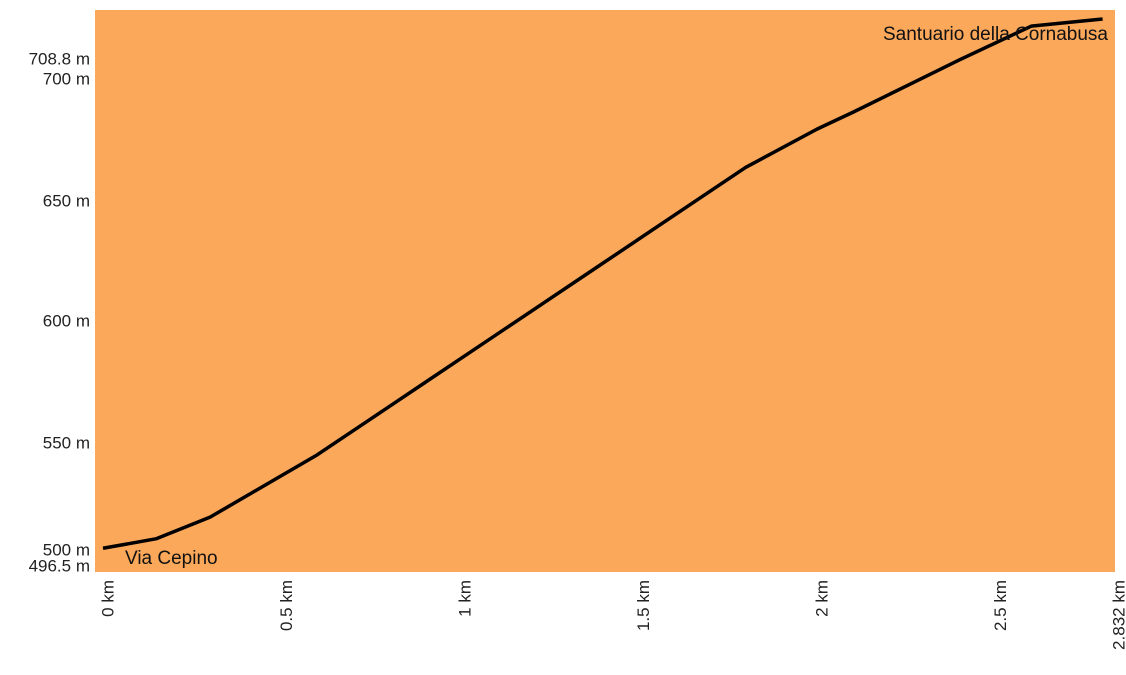 Image resolution: width=1126 pixels, height=675 pixels. Describe the element at coordinates (286, 605) in the screenshot. I see `x-tick-label: 0.5 km` at that location.